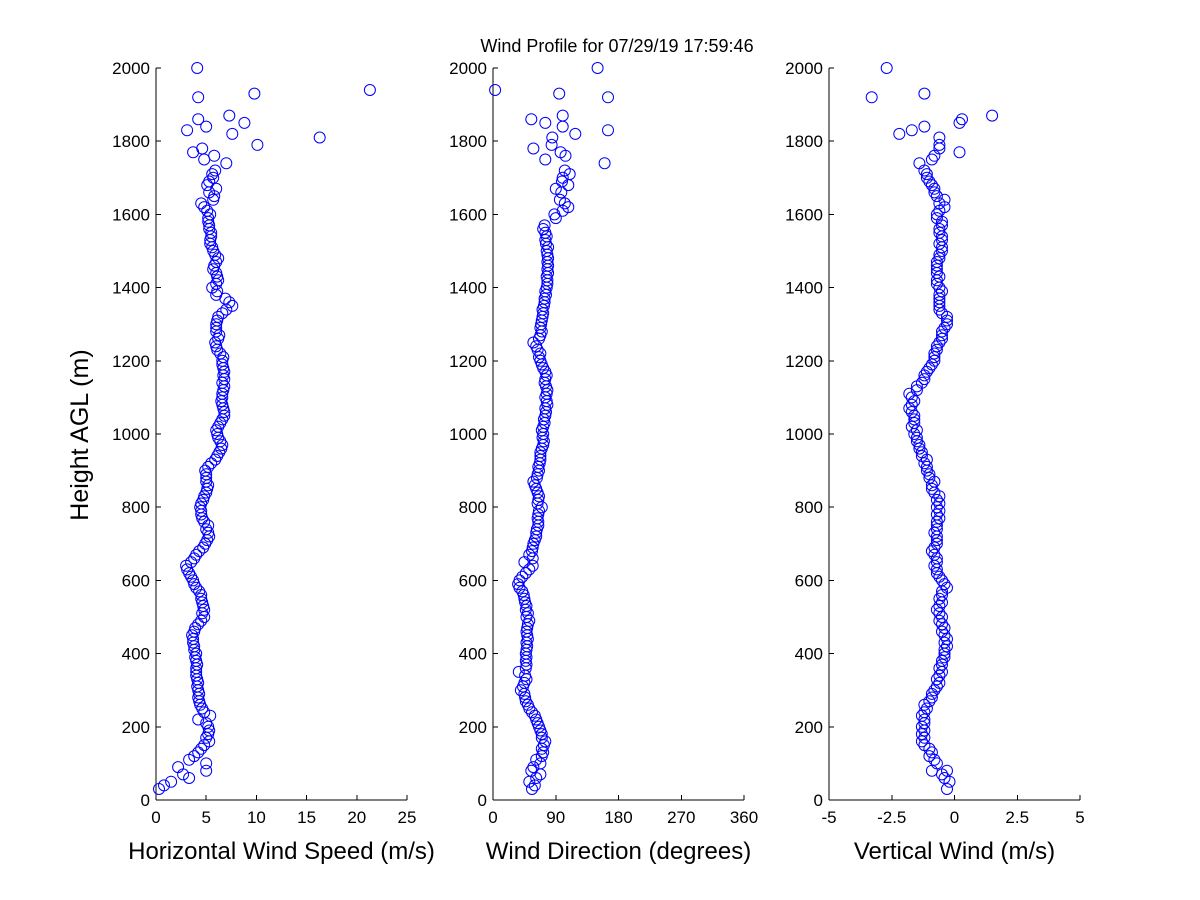 Image resolution: width=1200 pixels, height=900 pixels. Describe the element at coordinates (809, 727) in the screenshot. I see `y-tick-label: 200` at that location.